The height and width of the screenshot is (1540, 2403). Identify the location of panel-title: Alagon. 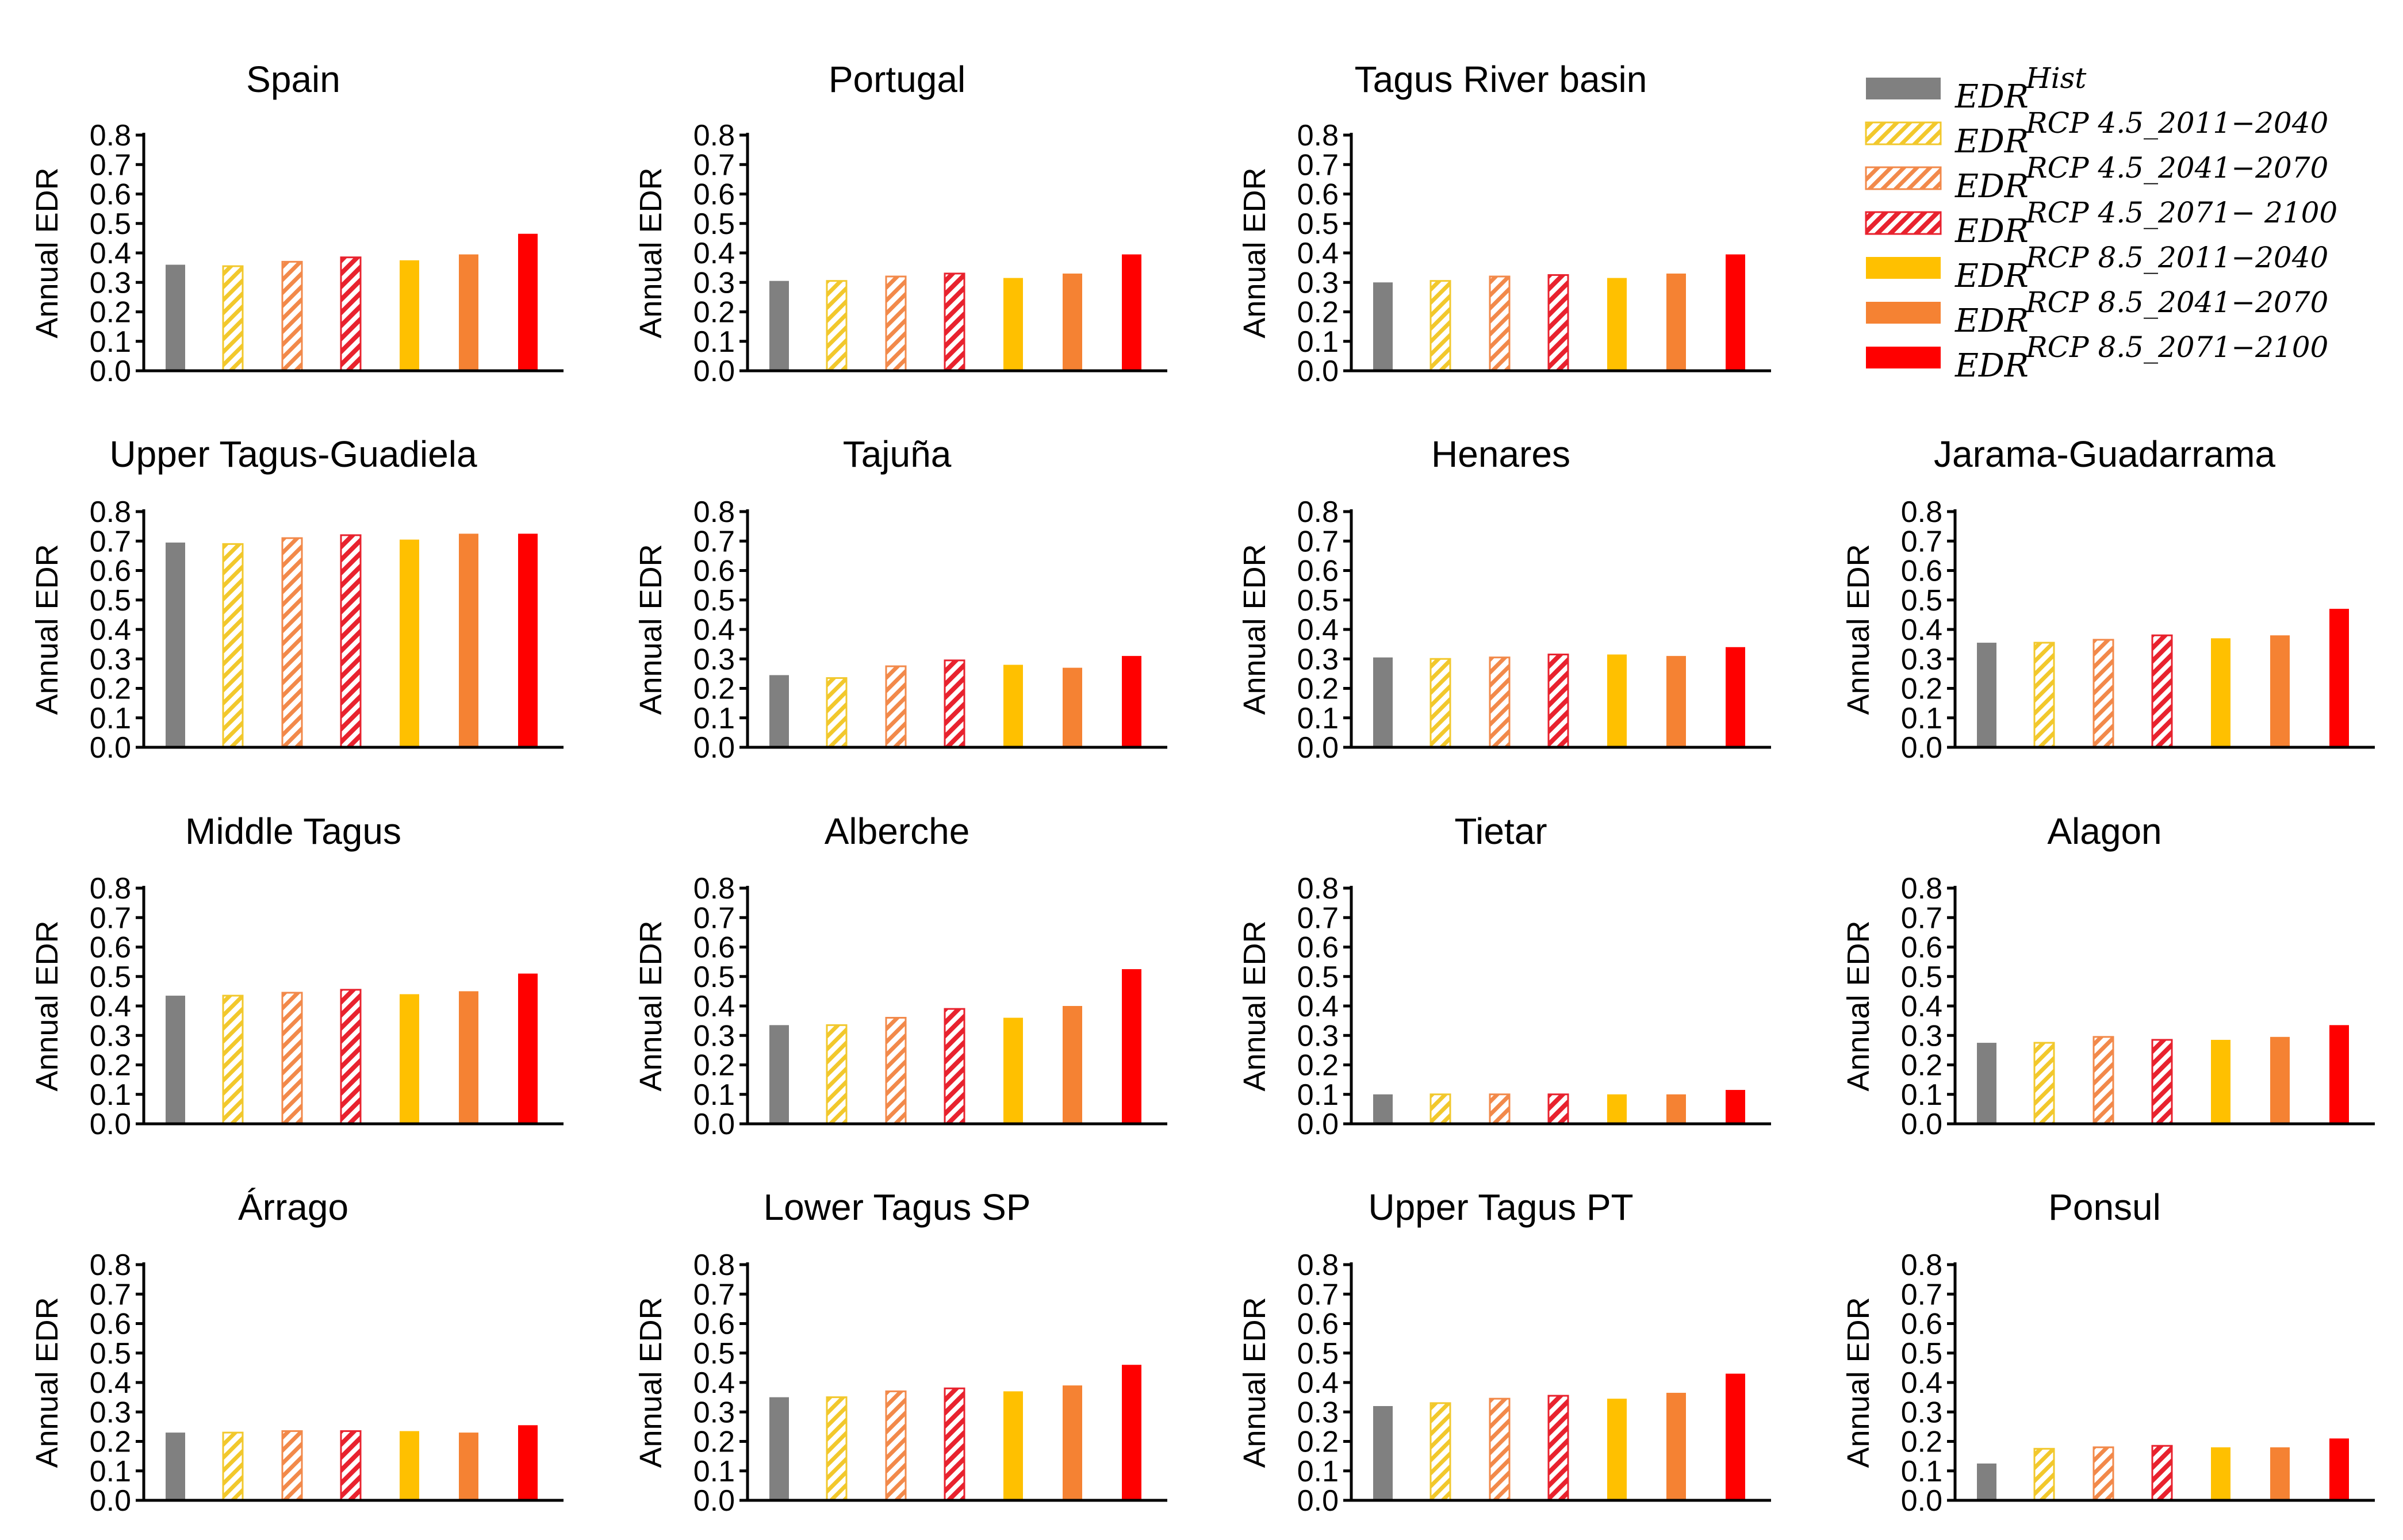
(2104, 831).